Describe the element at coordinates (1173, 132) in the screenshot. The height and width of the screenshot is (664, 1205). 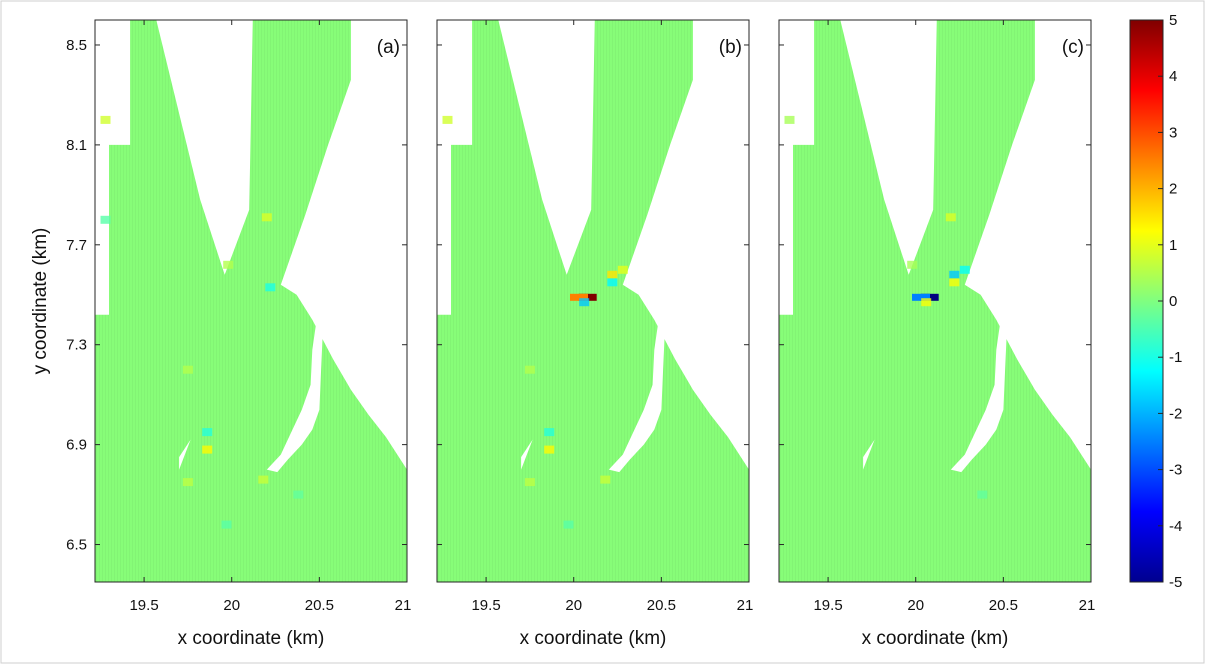
I see `colorbar-tick-label: 3` at that location.